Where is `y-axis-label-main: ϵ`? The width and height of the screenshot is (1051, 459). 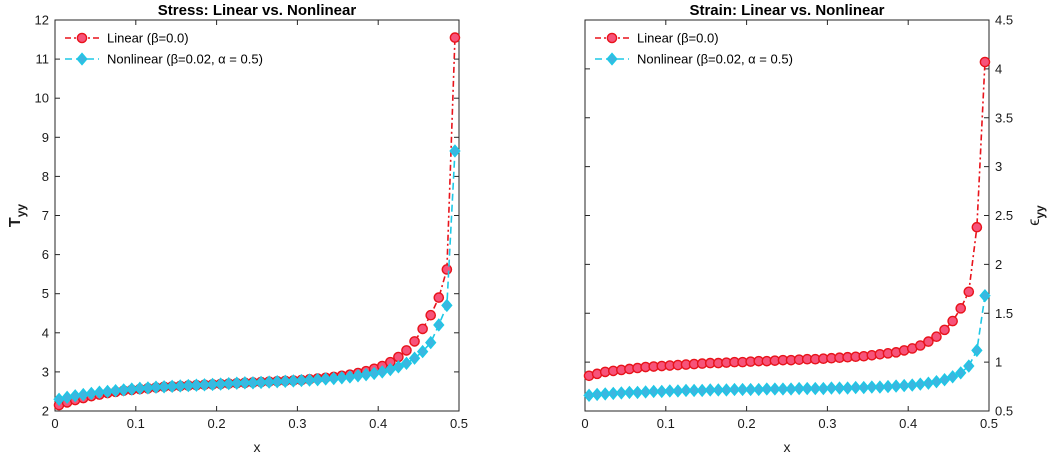
y-axis-label-main: ϵ is located at coordinates (1034, 222).